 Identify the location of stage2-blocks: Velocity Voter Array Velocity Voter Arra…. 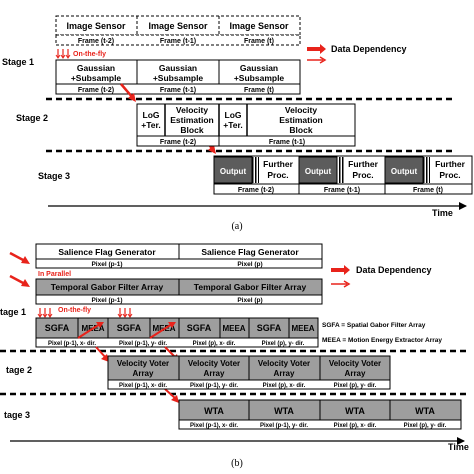
(249, 372).